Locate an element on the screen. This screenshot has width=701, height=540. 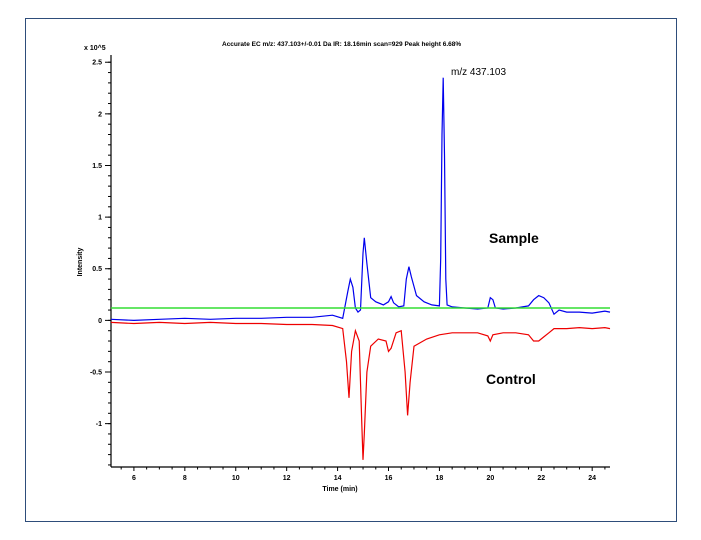
y-multiplier: x 10^5 is located at coordinates (95, 48).